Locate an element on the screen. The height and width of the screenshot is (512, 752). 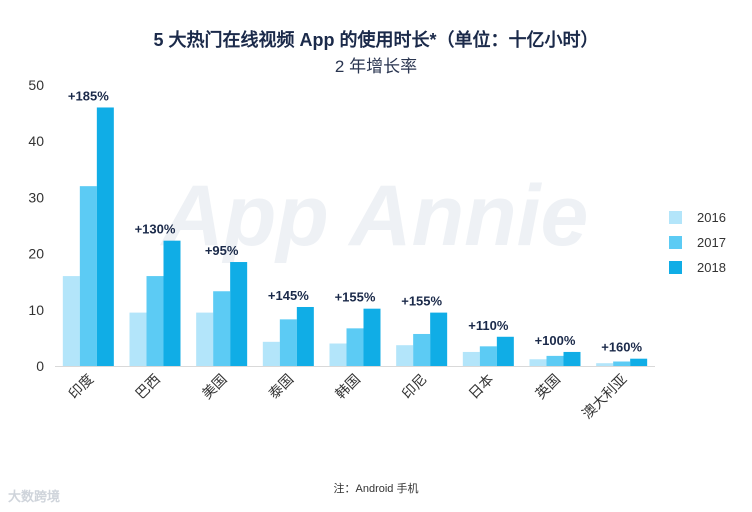
x-tick-label: 印尼 is located at coordinates (414, 386).